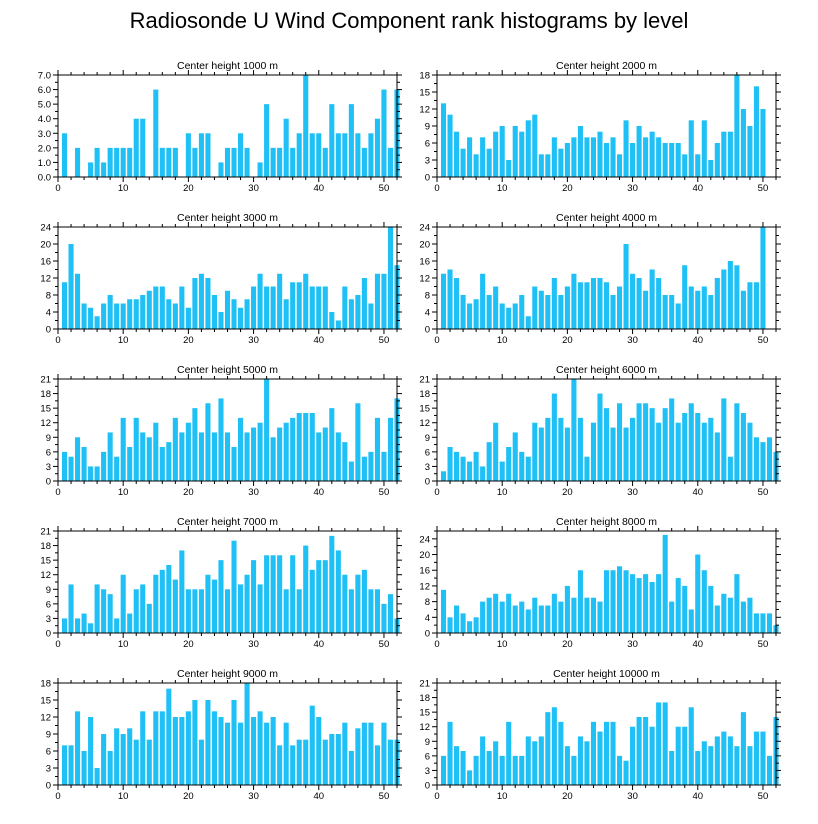 The image size is (818, 824). I want to click on panel-title: Center height 1000 m, so click(227, 66).